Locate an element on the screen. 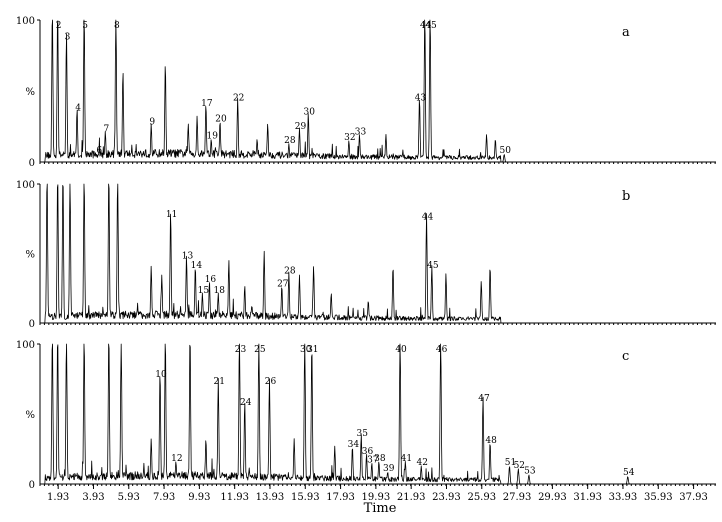  x-tick-label: 23.93 is located at coordinates (446, 497).